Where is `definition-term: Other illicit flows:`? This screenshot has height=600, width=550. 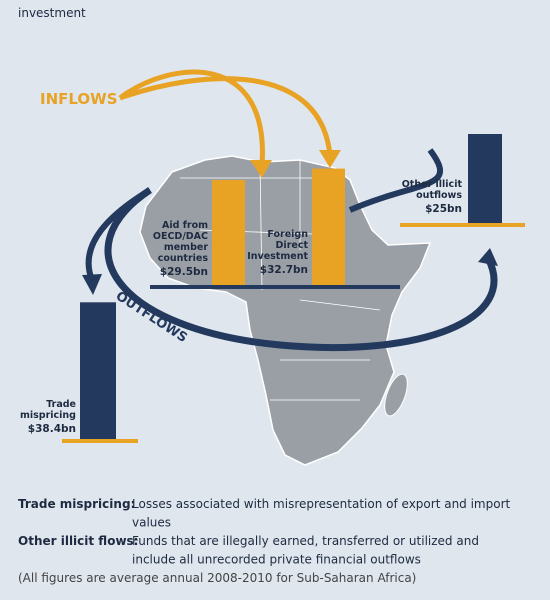
definition-term: Other illicit flows: is located at coordinates (78, 541).